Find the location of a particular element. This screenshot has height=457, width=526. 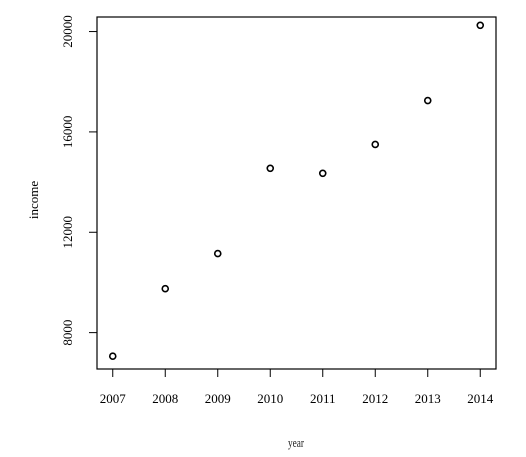

y-tick-label-8000: 8000 is located at coordinates (67, 333).